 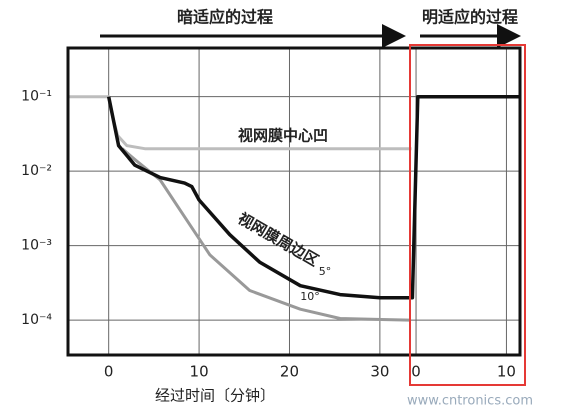 I want to click on series-label: 5°, so click(x=325, y=271).